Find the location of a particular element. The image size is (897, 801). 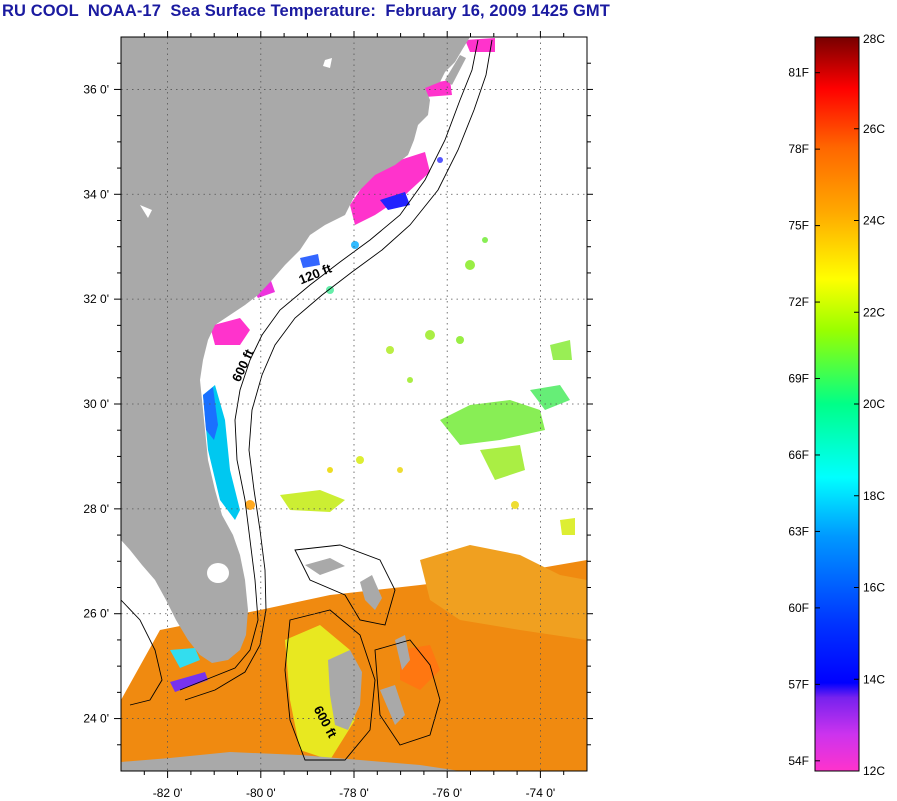

celsius-label: 16C is located at coordinates (874, 588).